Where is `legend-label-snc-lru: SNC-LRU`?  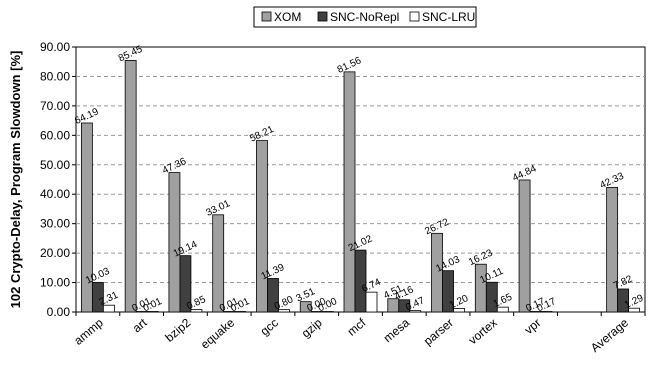 legend-label-snc-lru: SNC-LRU is located at coordinates (448, 17).